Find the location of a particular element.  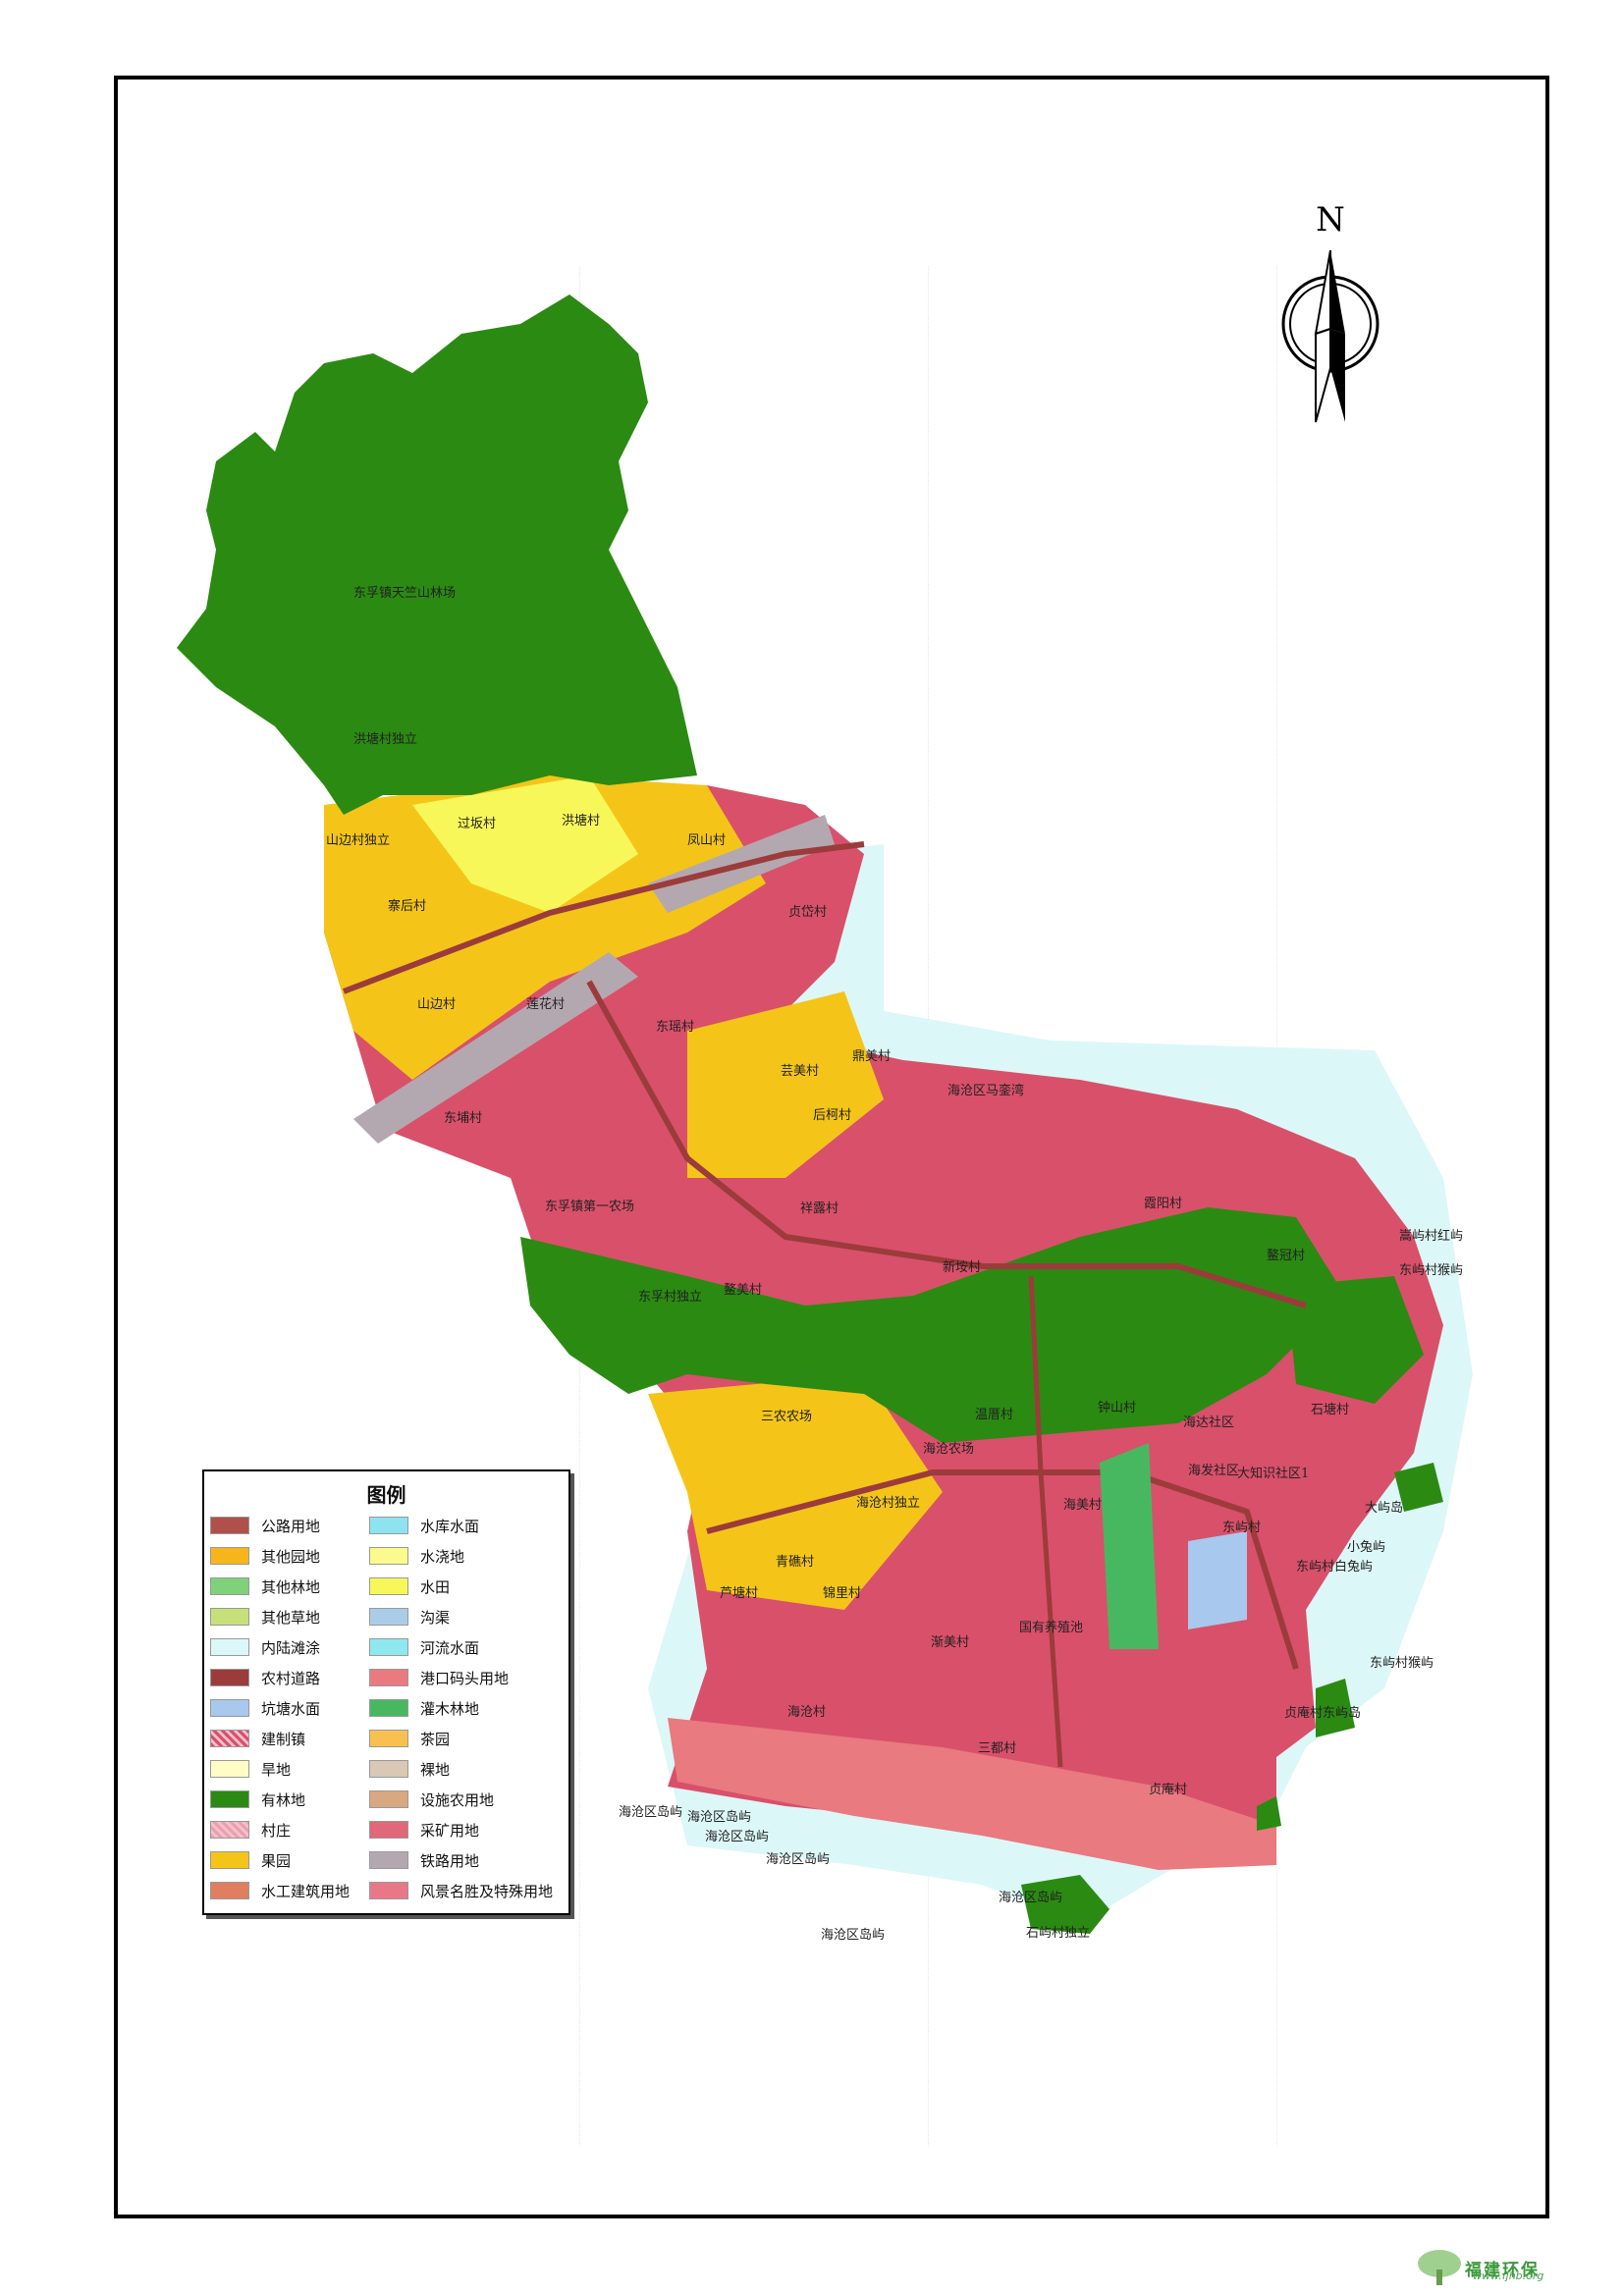

legend-label: 水库水面 is located at coordinates (450, 1526).